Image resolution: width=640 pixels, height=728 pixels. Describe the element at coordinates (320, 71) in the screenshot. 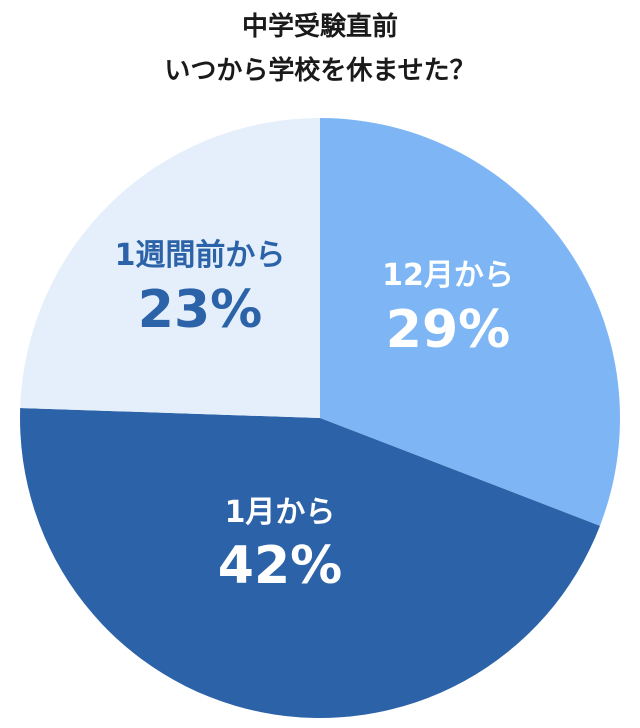

I see `chart-title-line-2: いつから学校を休ませた？` at that location.